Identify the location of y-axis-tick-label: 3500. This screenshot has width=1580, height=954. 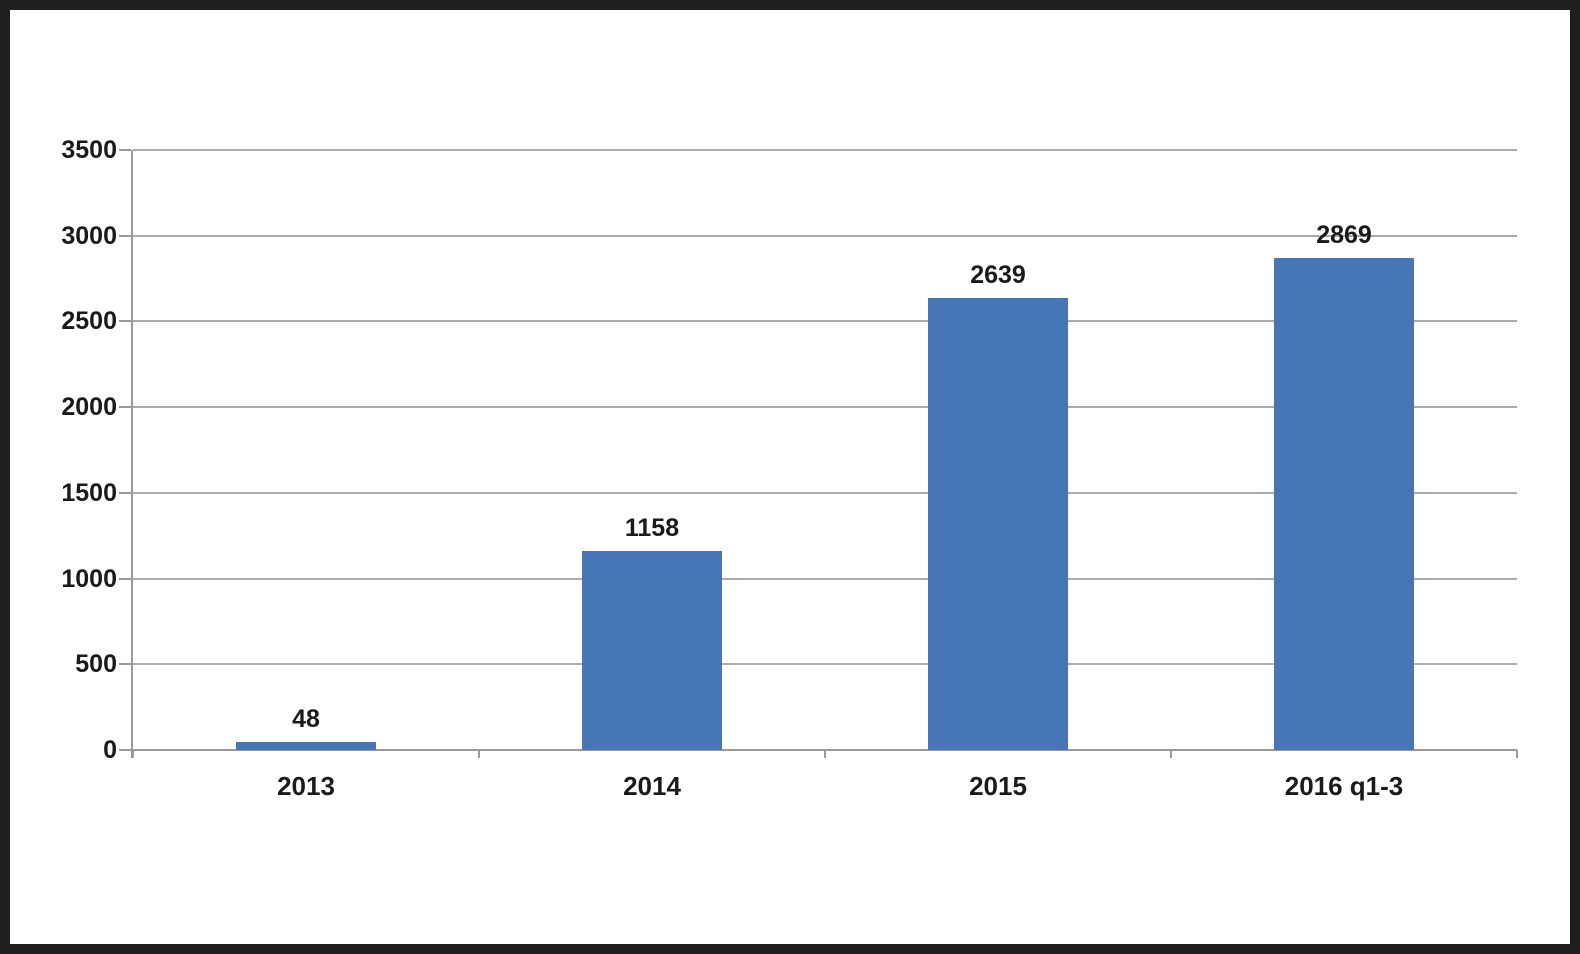
(89, 150).